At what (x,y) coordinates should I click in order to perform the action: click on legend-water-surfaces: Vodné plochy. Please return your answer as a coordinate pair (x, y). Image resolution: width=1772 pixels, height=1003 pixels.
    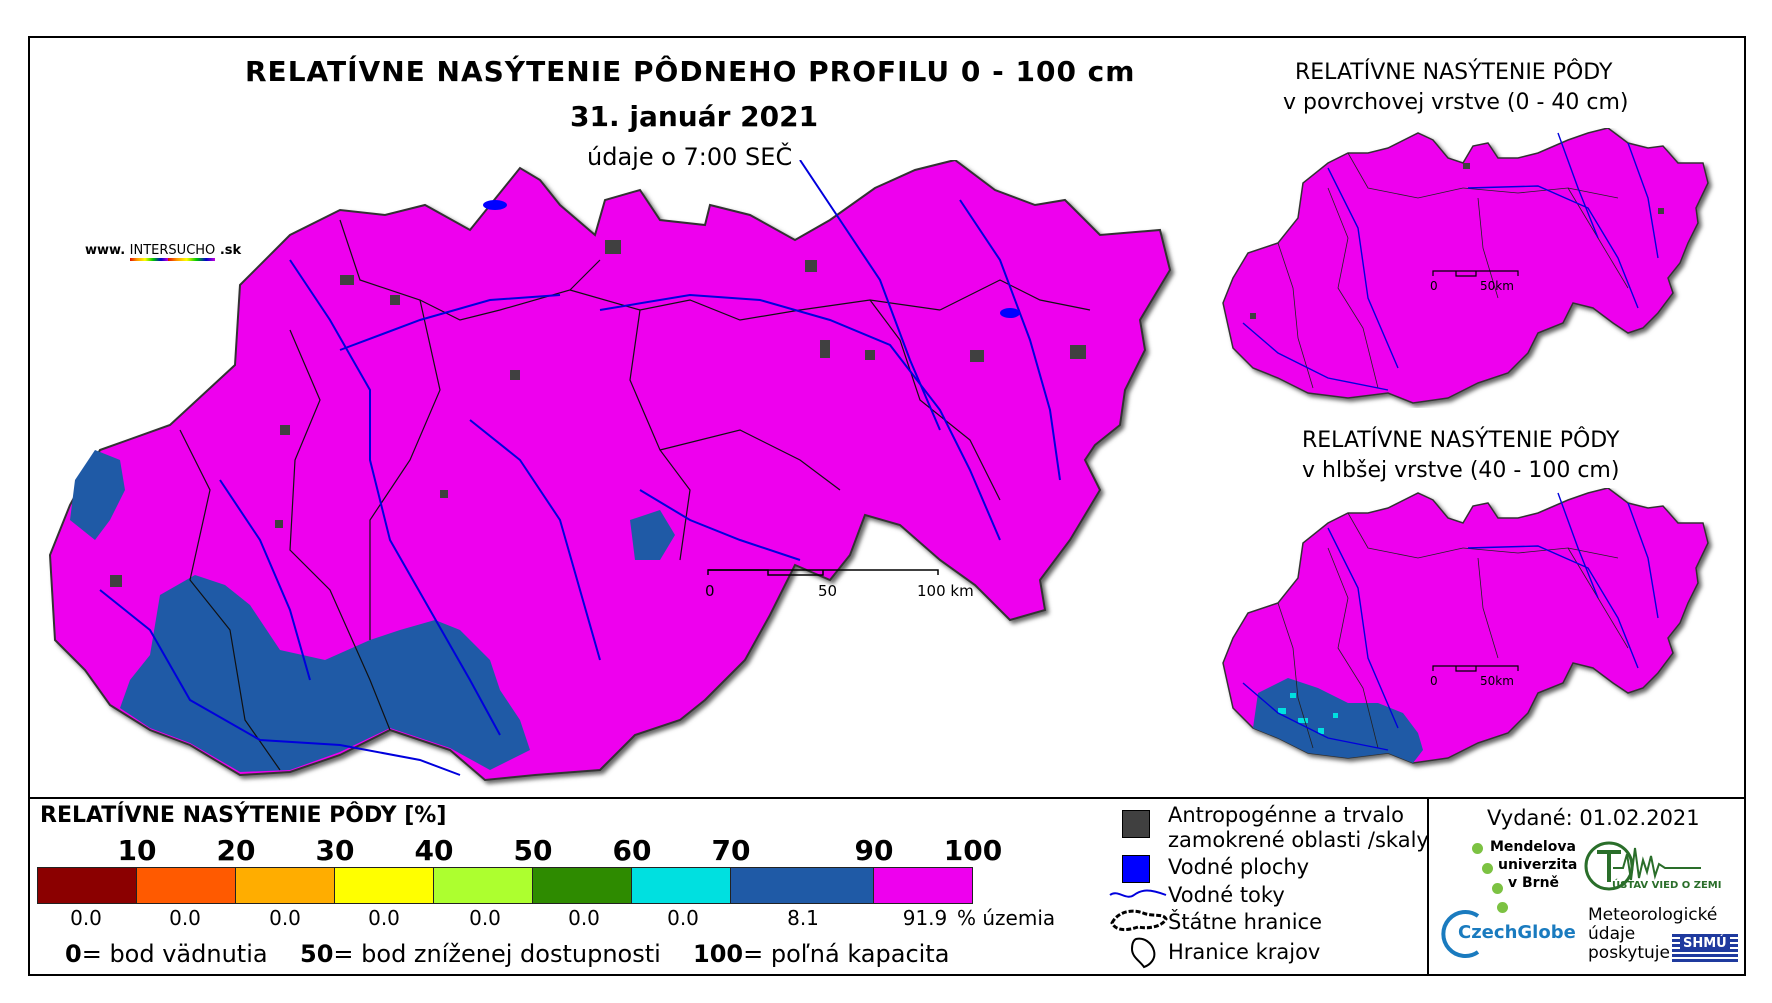
    Looking at the image, I should click on (1239, 867).